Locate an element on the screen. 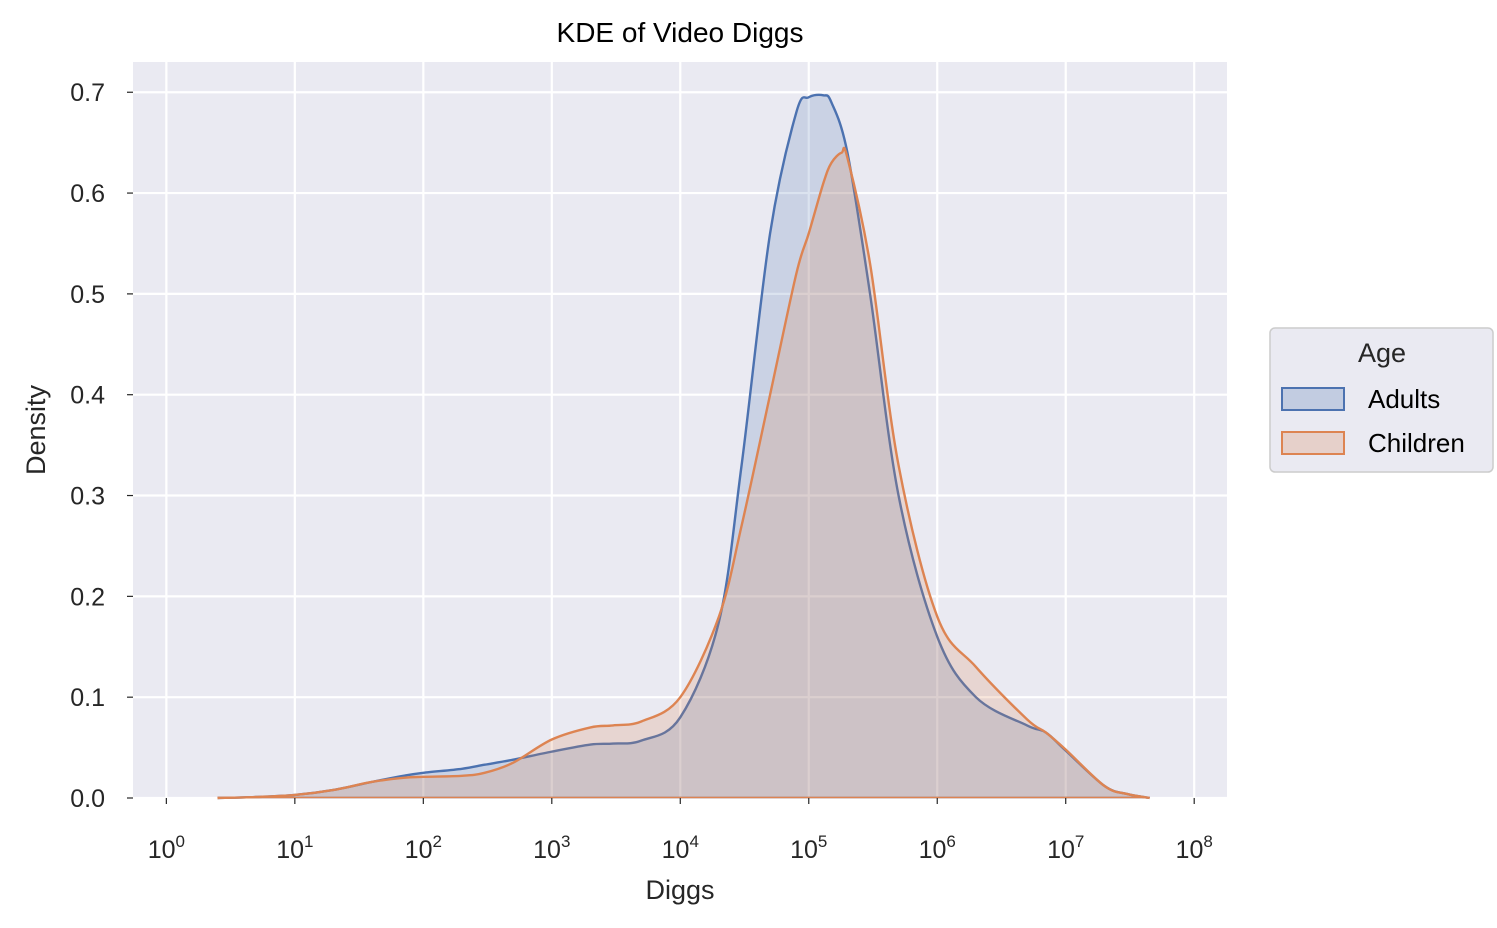 The height and width of the screenshot is (928, 1497). y-tick-label: 0.6 is located at coordinates (87, 194).